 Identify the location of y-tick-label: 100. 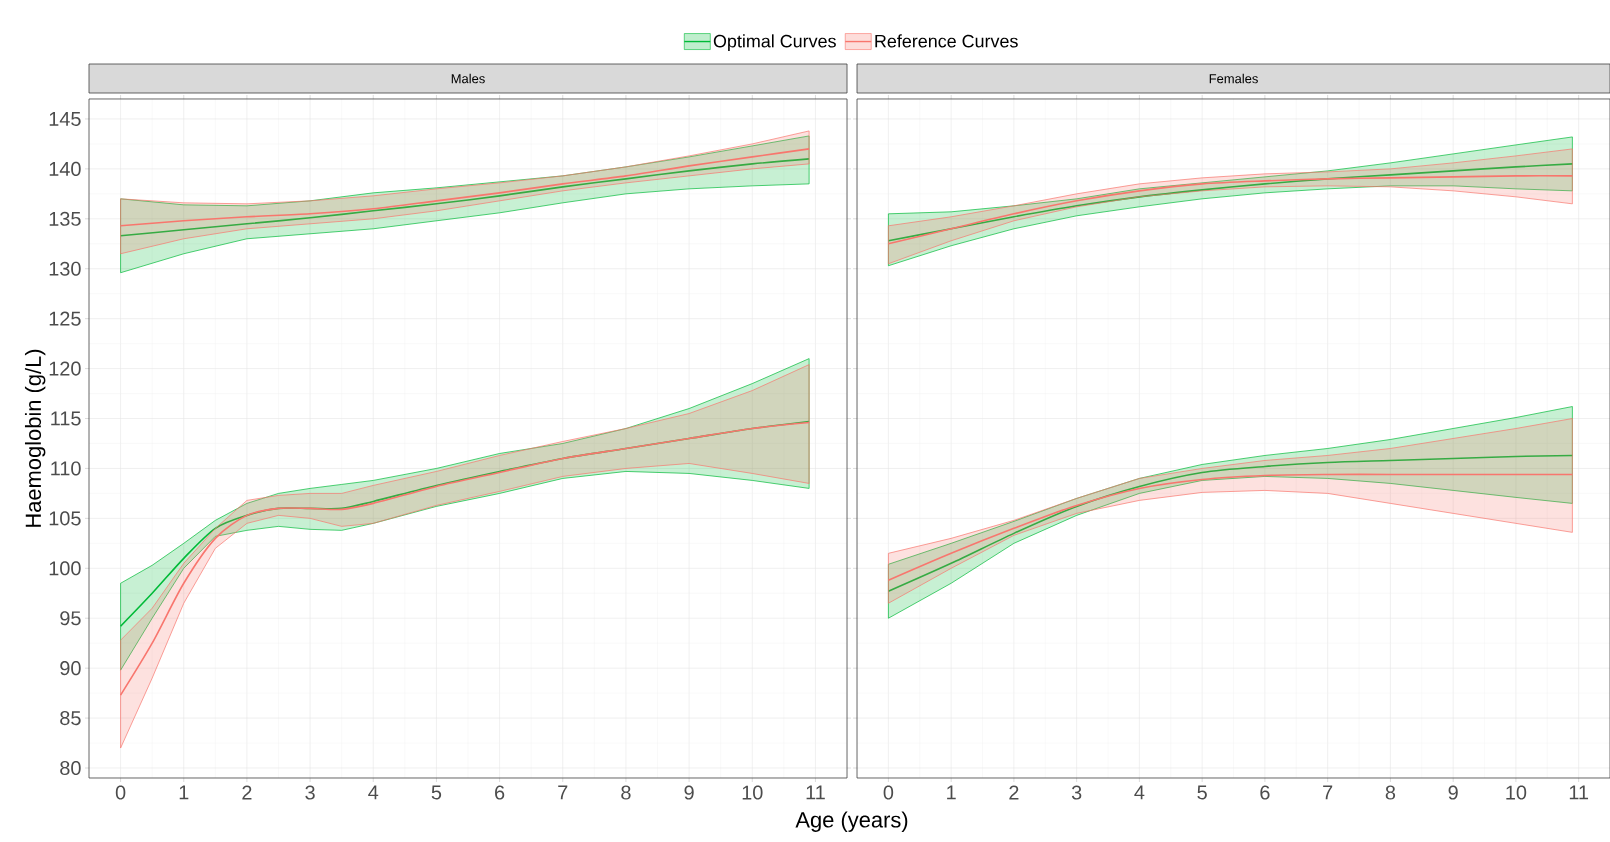
(65, 568).